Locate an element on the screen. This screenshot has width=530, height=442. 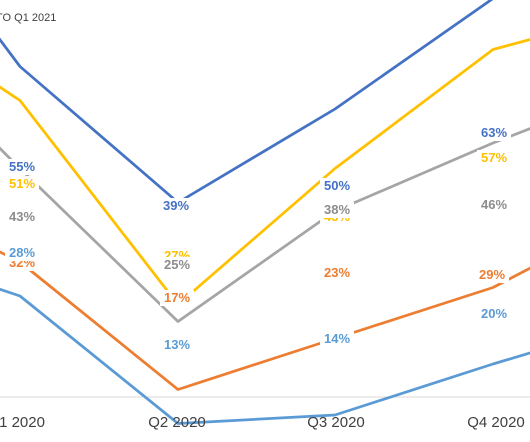
data-label: 46% is located at coordinates (494, 204).